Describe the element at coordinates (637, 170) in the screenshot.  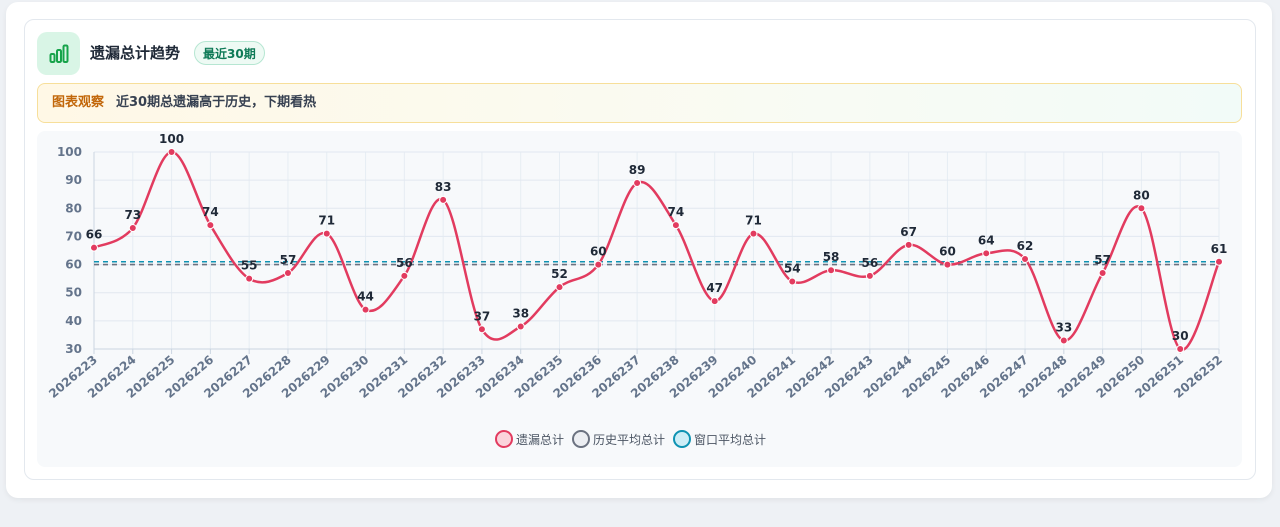
I see `data-label: 89` at that location.